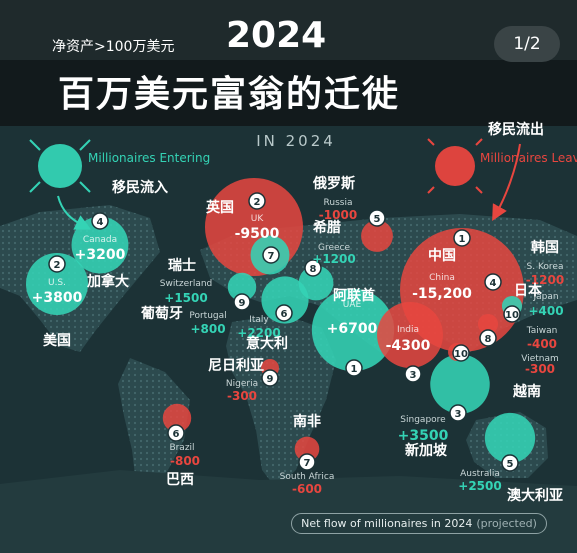  What do you see at coordinates (182, 265) in the screenshot?
I see `country-label-cn-switzerland: 瑞士` at bounding box center [182, 265].